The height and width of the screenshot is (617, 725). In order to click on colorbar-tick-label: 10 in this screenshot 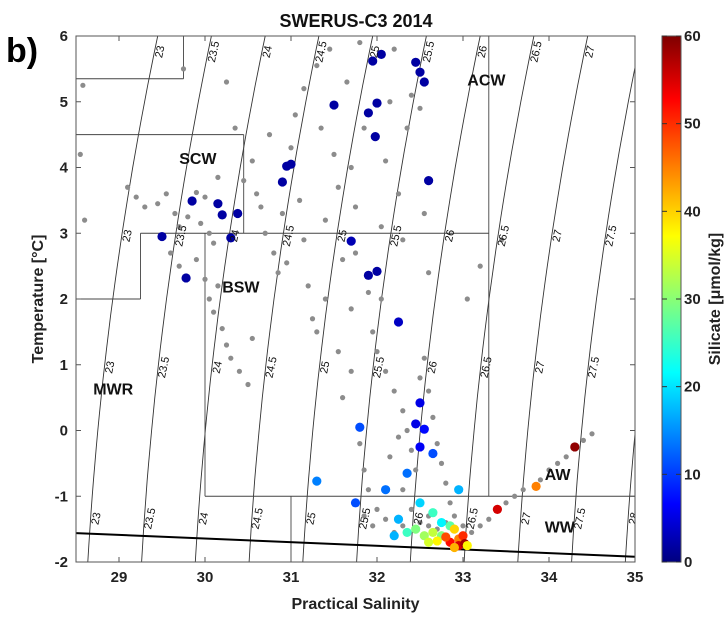, I will do `click(692, 474)`.